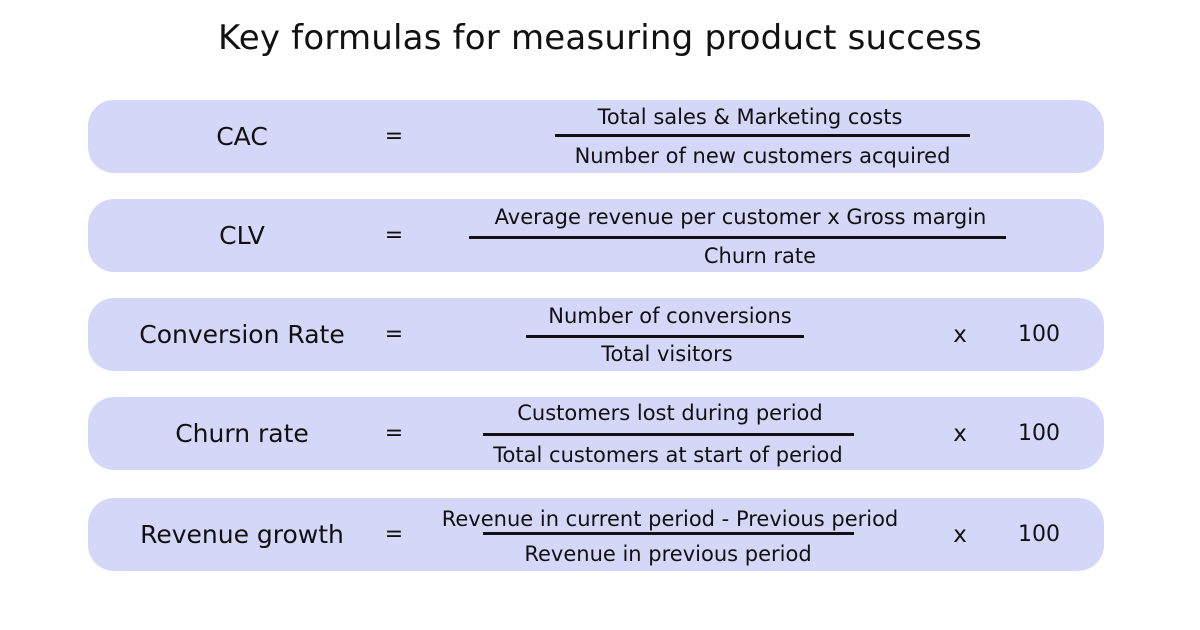 The height and width of the screenshot is (630, 1200). What do you see at coordinates (242, 235) in the screenshot?
I see `metric-name: CLV` at bounding box center [242, 235].